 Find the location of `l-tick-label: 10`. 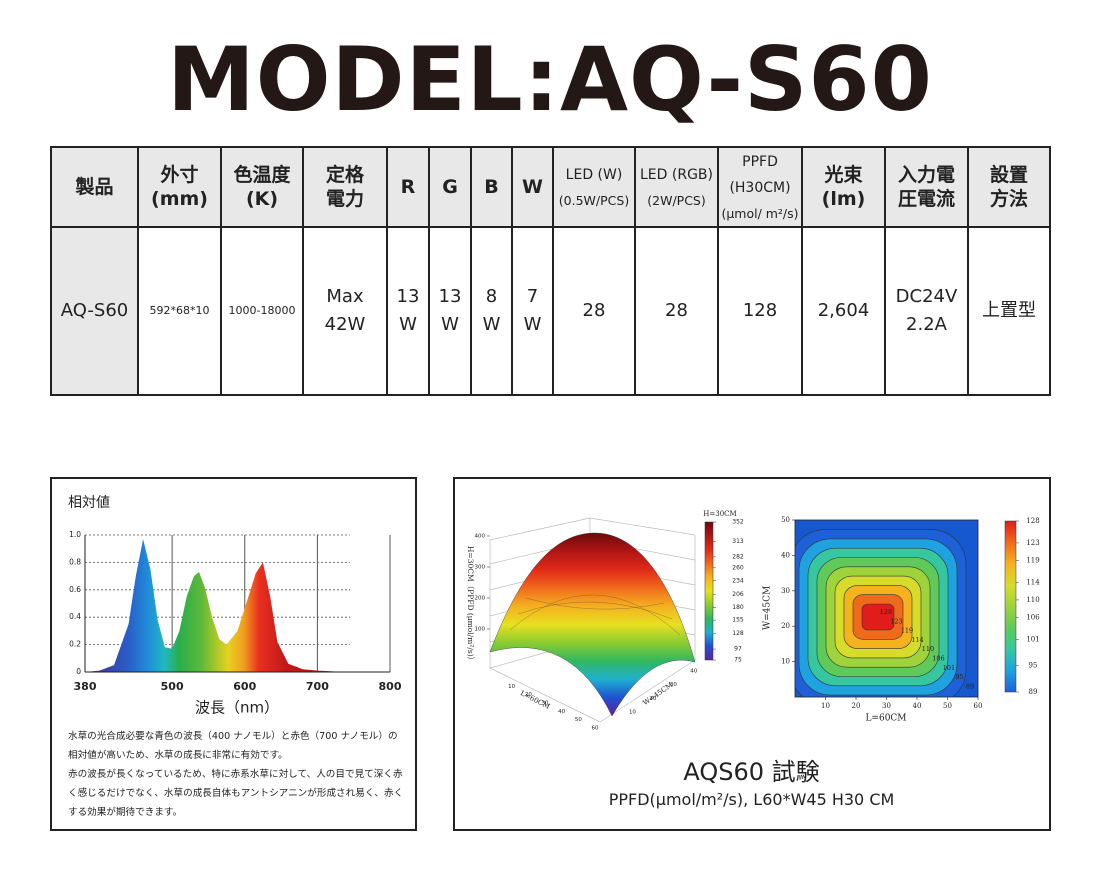

l-tick-label: 10 is located at coordinates (511, 687).